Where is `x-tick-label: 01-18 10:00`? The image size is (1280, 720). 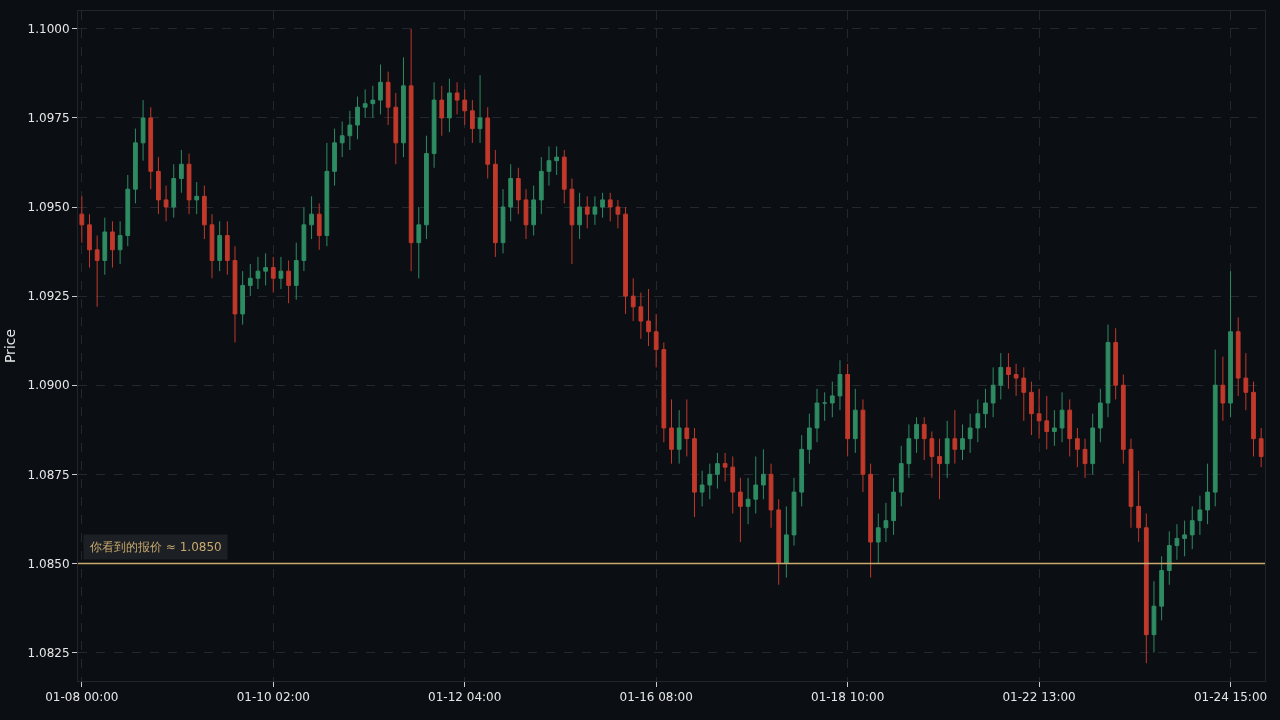 x-tick-label: 01-18 10:00 is located at coordinates (848, 697).